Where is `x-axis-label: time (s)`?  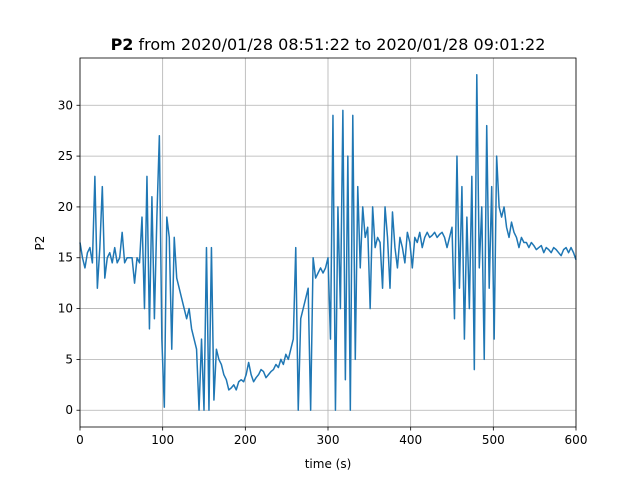
x-axis-label: time (s) is located at coordinates (328, 464).